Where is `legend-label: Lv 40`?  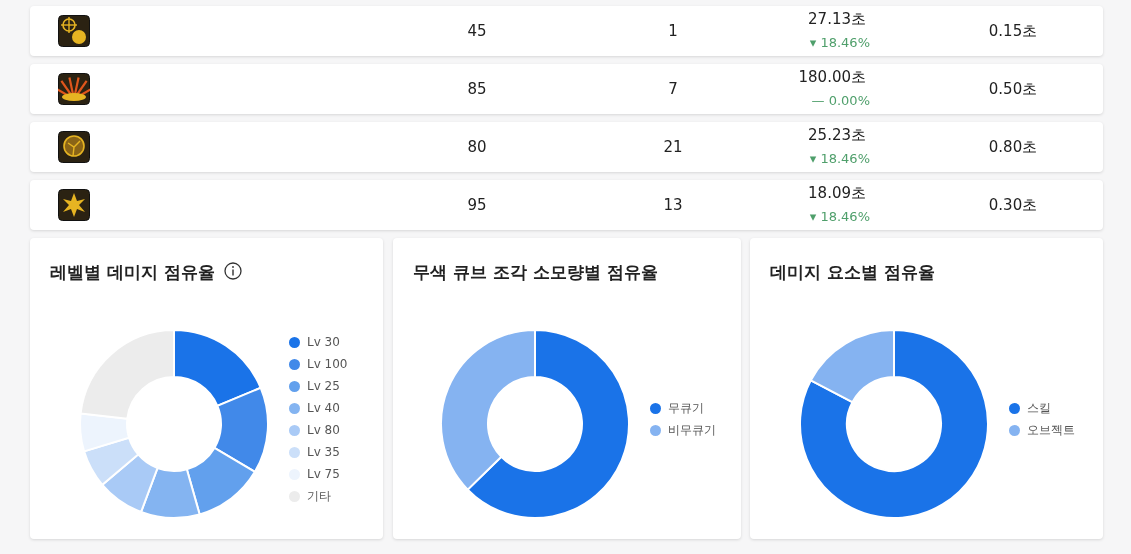
legend-label: Lv 40 is located at coordinates (323, 408).